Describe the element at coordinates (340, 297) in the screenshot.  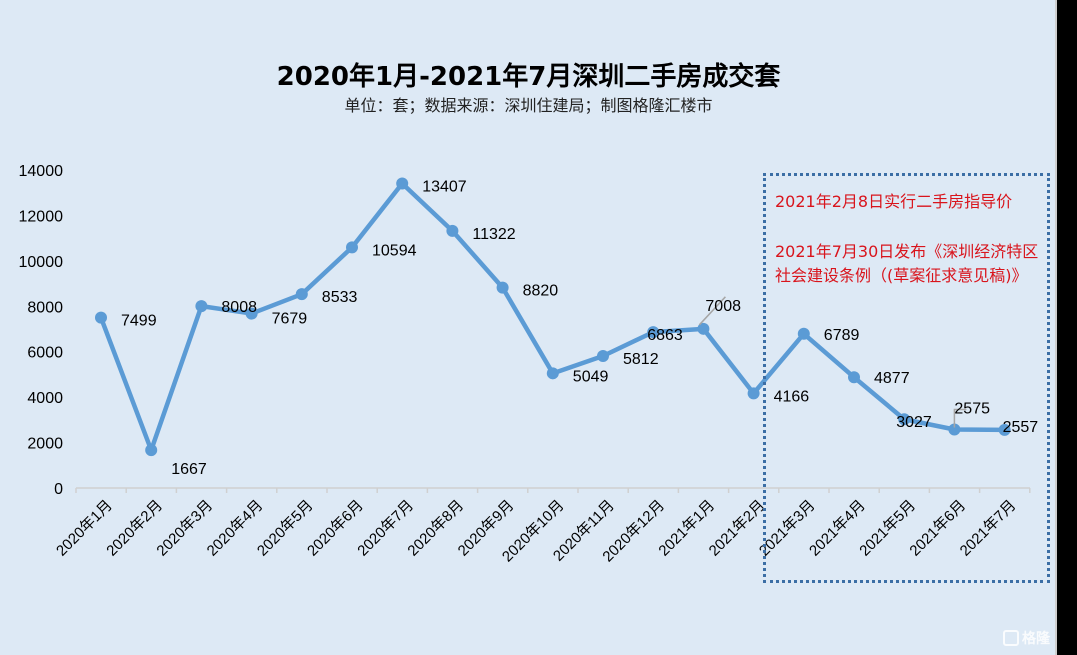
I see `data-label: 8533` at that location.